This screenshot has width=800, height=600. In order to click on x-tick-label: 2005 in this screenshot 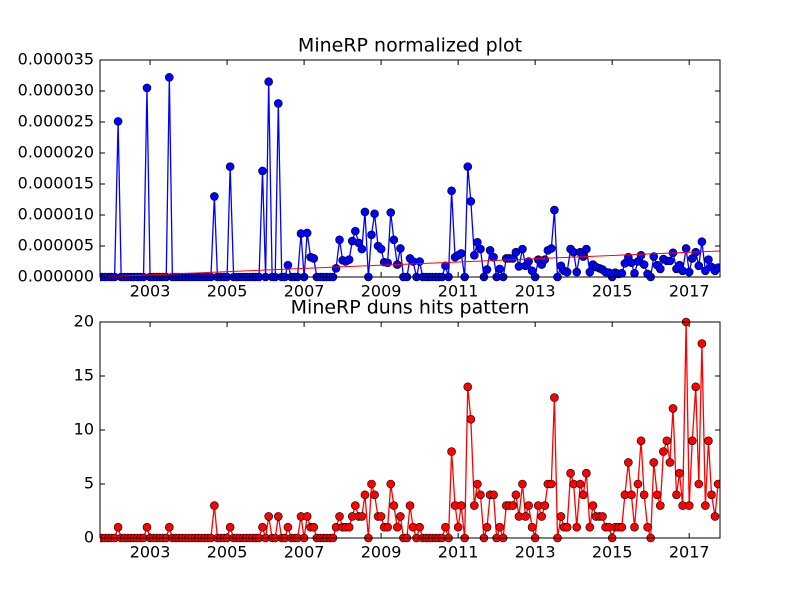, I will do `click(227, 291)`.